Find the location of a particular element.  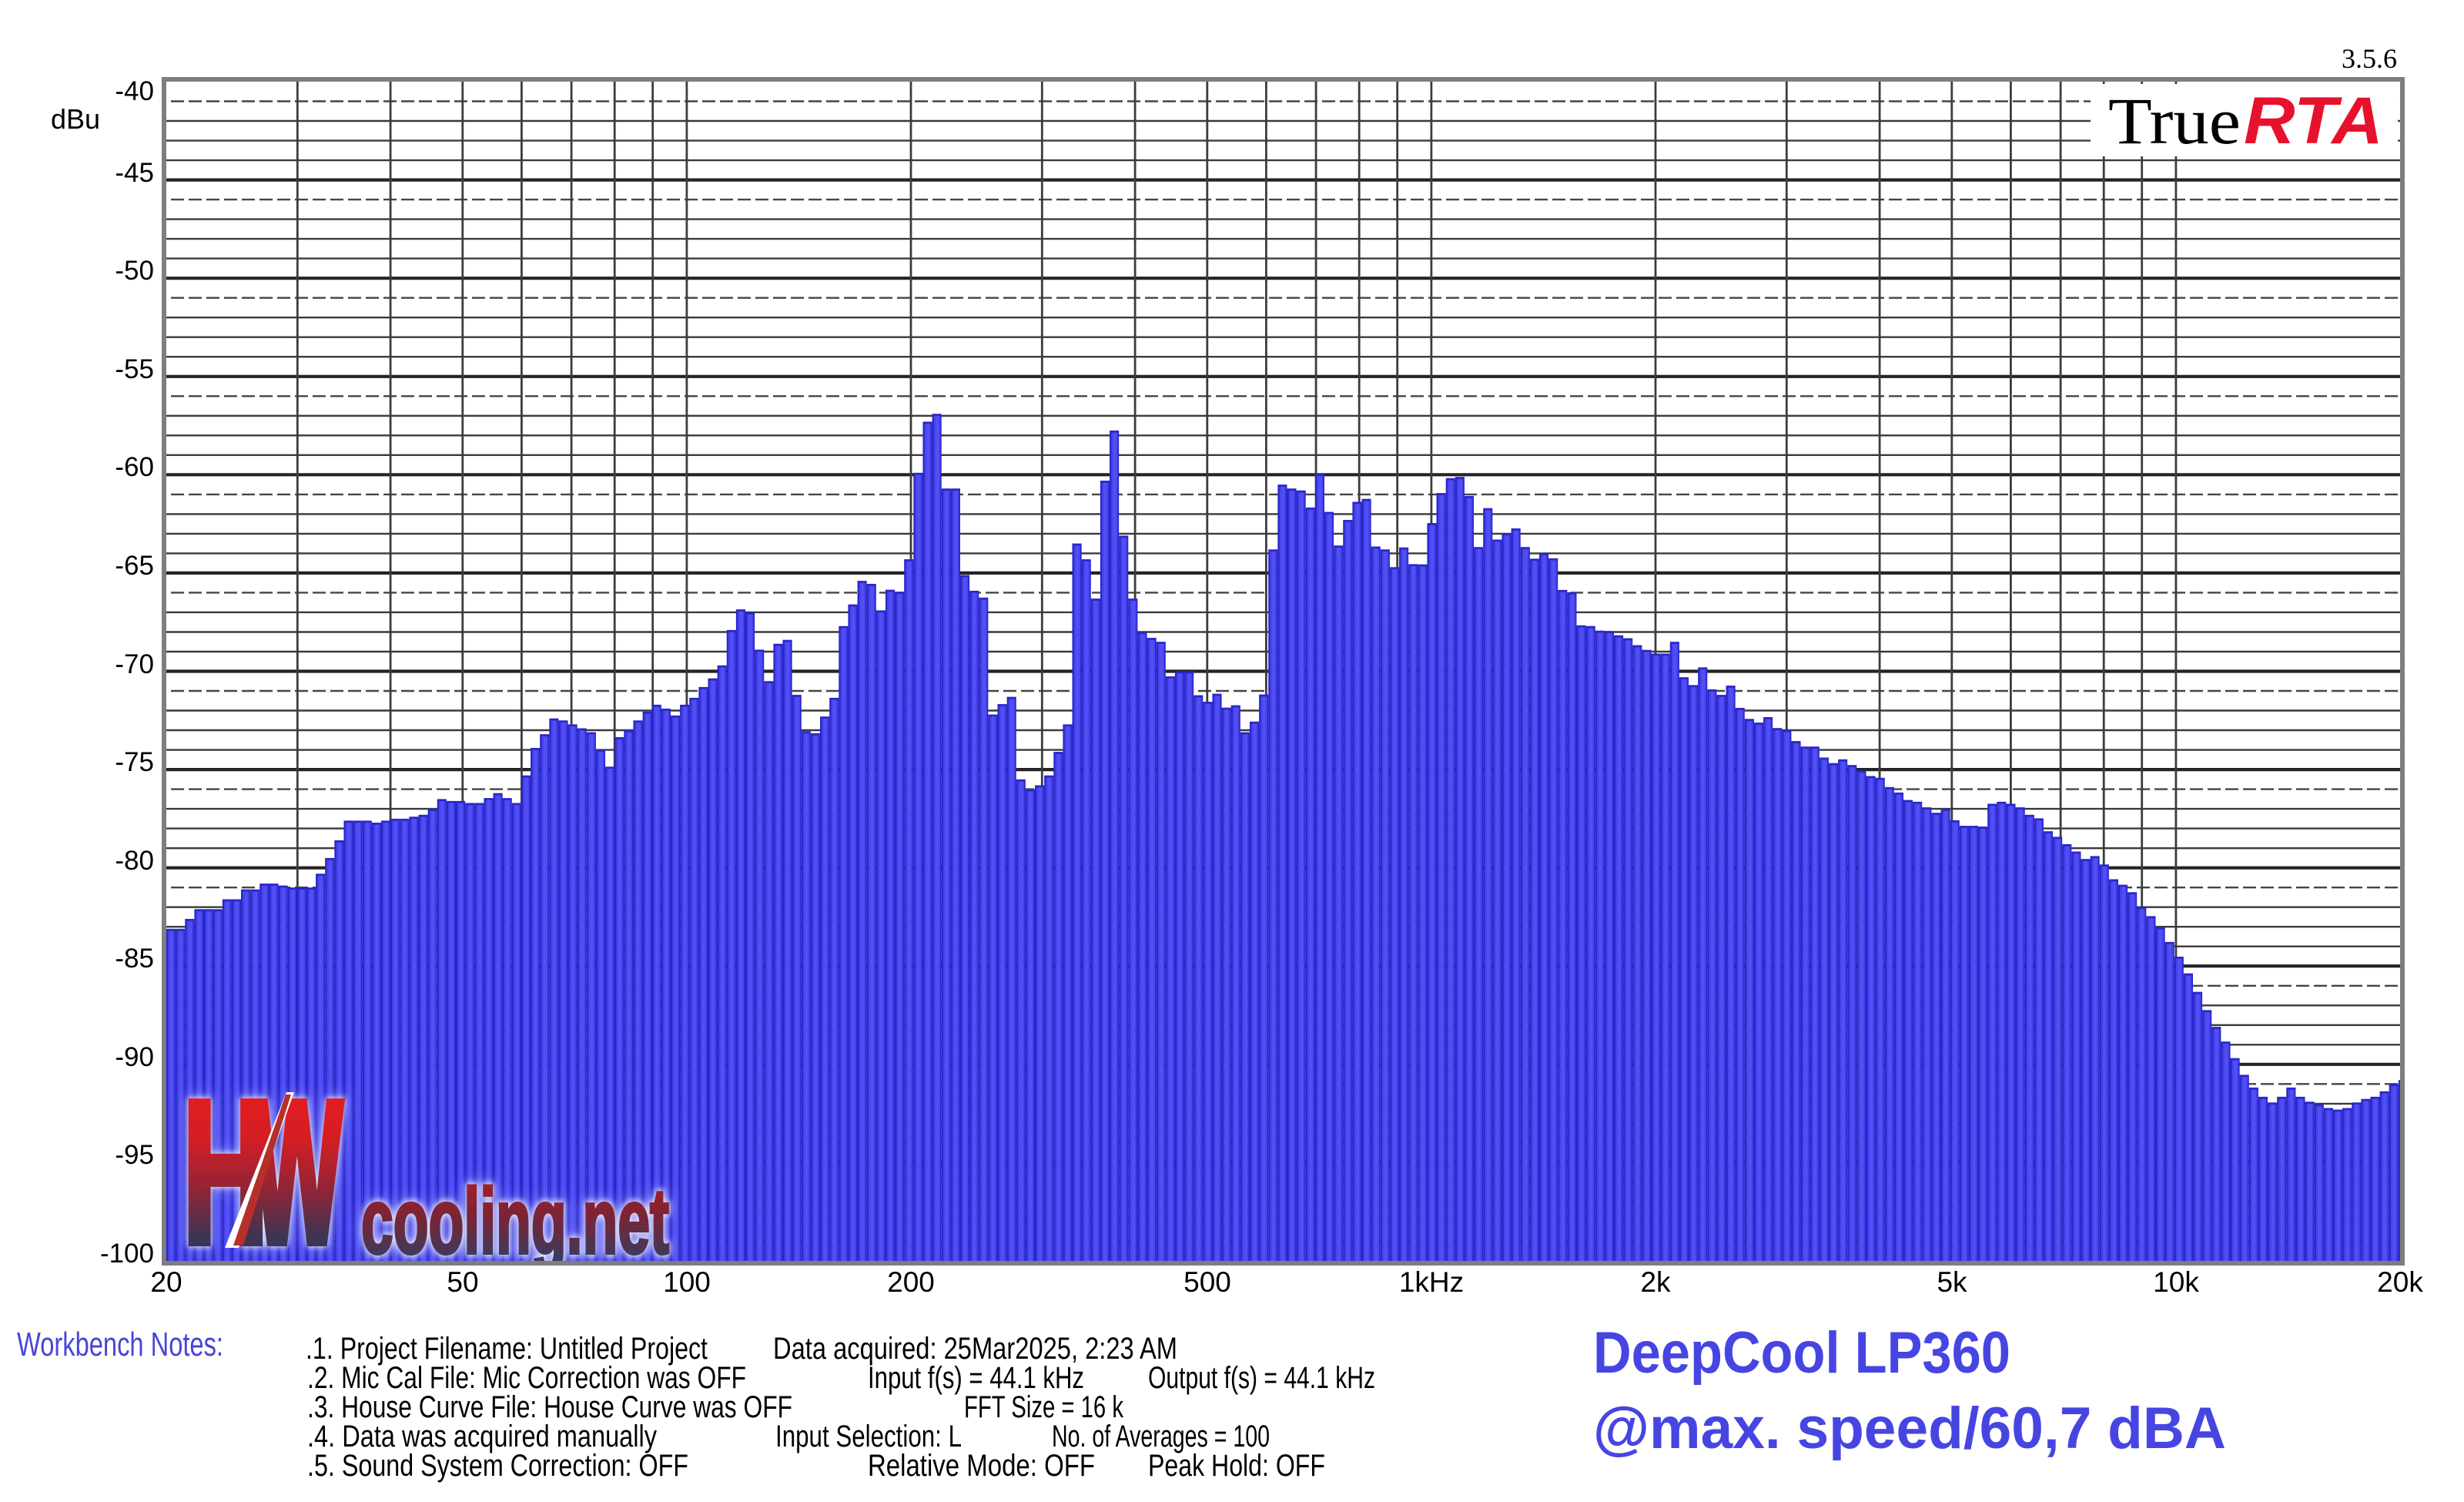

svg-text: Peak Hold: OFF is located at coordinates (1236, 1466).